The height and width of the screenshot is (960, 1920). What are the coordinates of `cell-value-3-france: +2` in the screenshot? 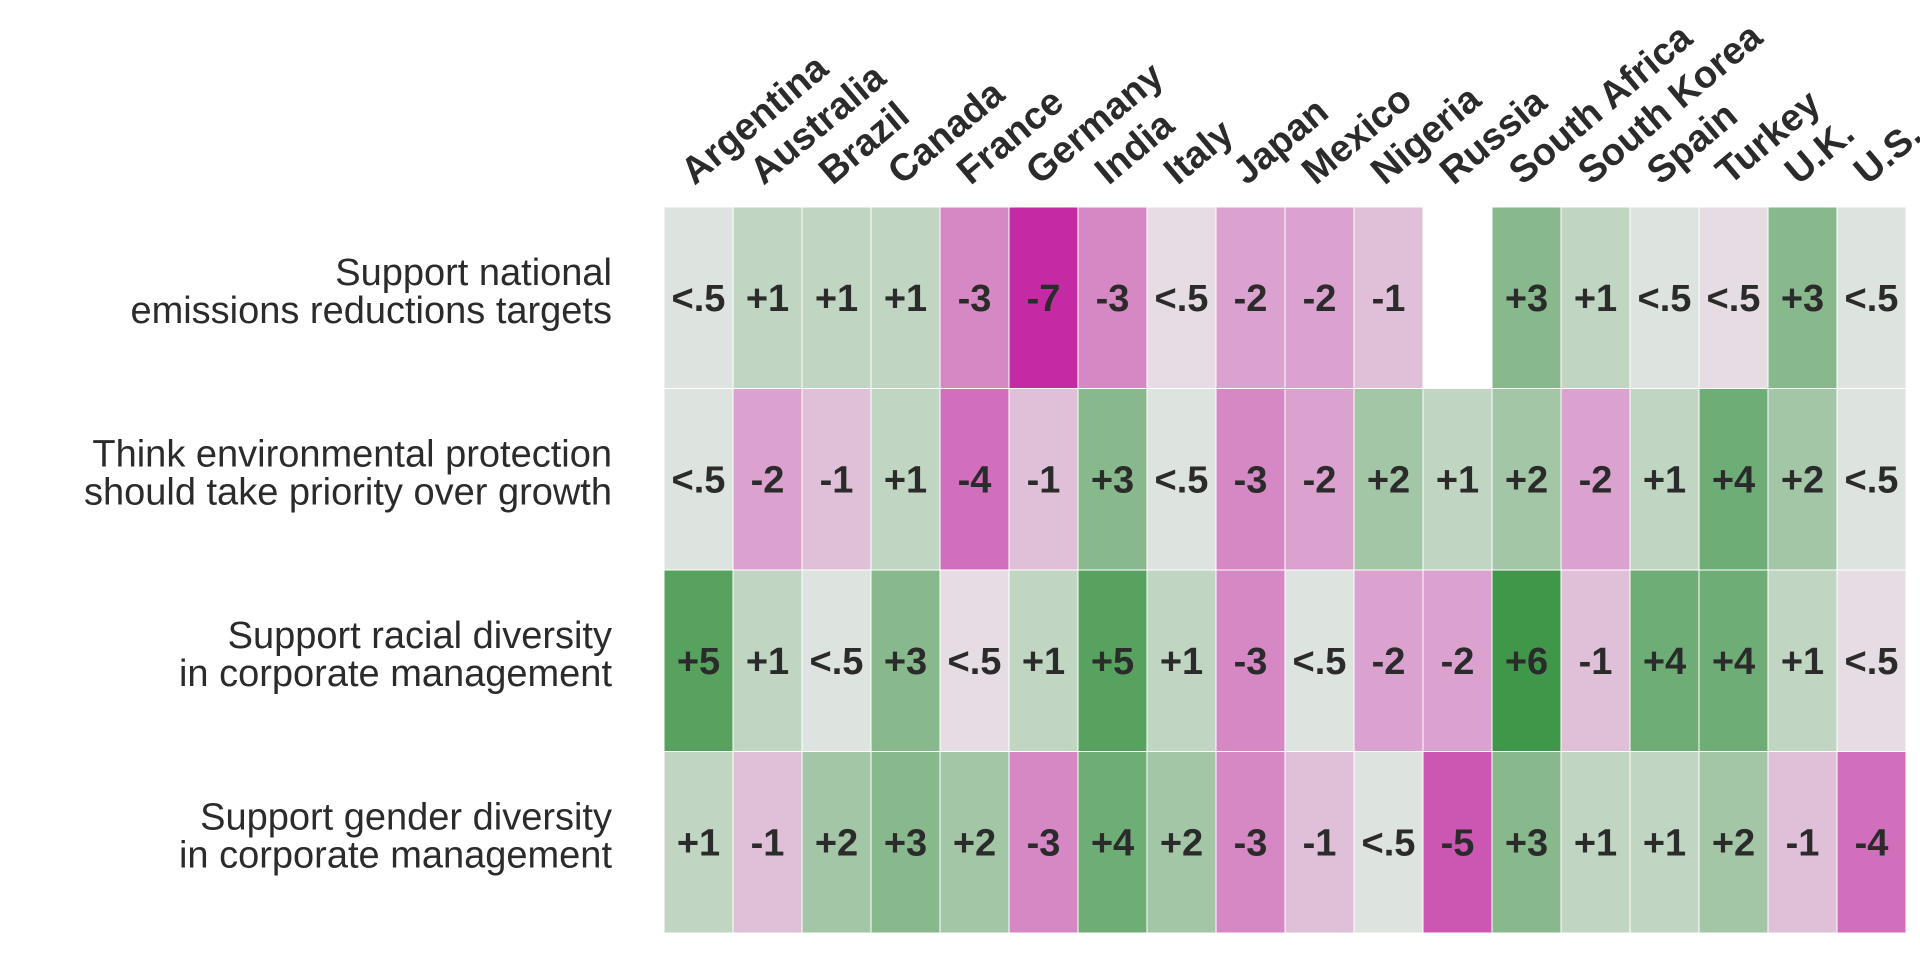 It's located at (974, 843).